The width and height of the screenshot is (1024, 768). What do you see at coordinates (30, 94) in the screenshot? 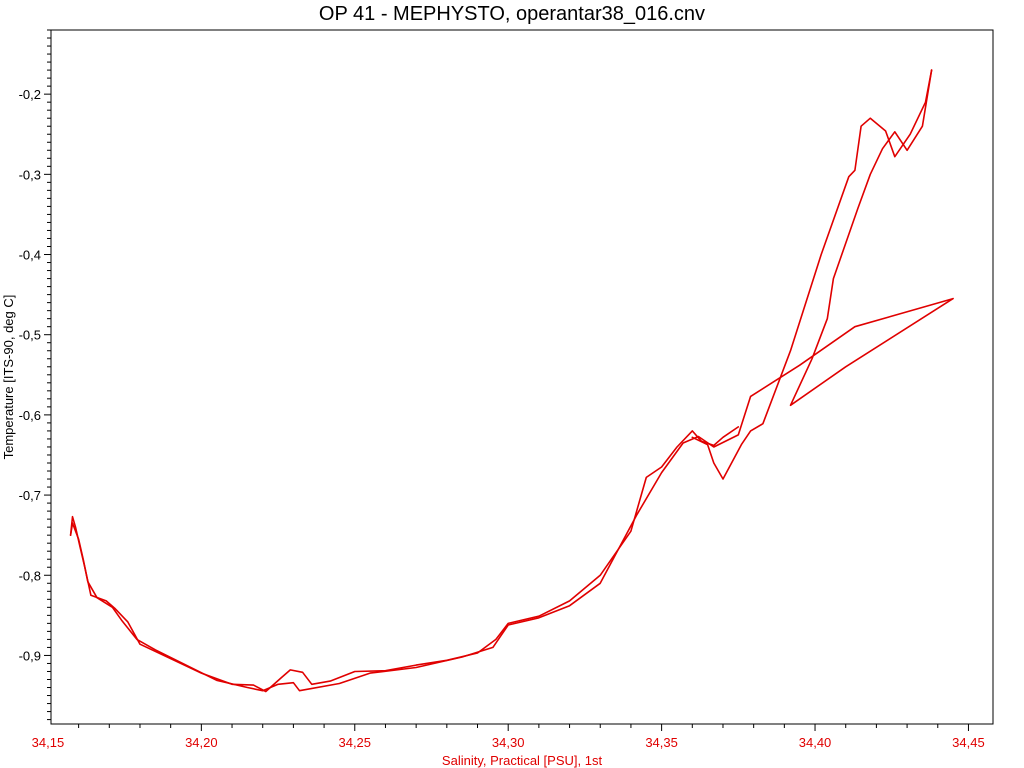
I see `y-tick-label: -0,2` at bounding box center [30, 94].